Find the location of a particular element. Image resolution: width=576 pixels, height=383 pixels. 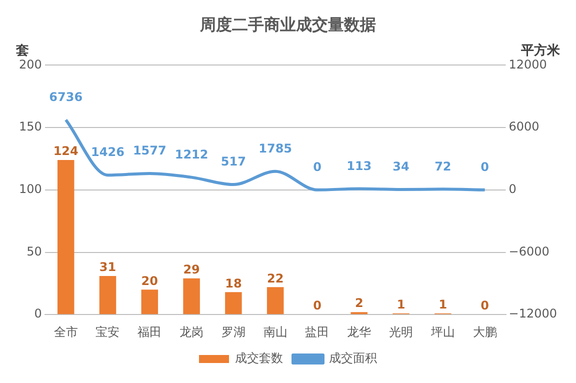

y-axis-title: 套 is located at coordinates (22, 51).